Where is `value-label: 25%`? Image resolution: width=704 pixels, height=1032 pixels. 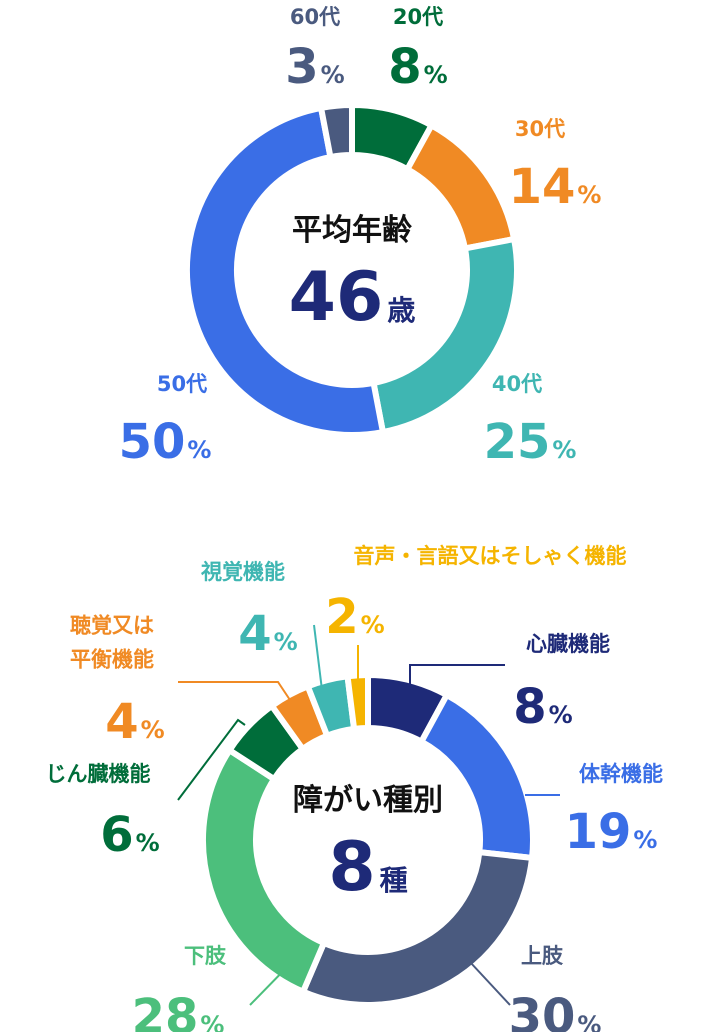 value-label: 25% is located at coordinates (530, 442).